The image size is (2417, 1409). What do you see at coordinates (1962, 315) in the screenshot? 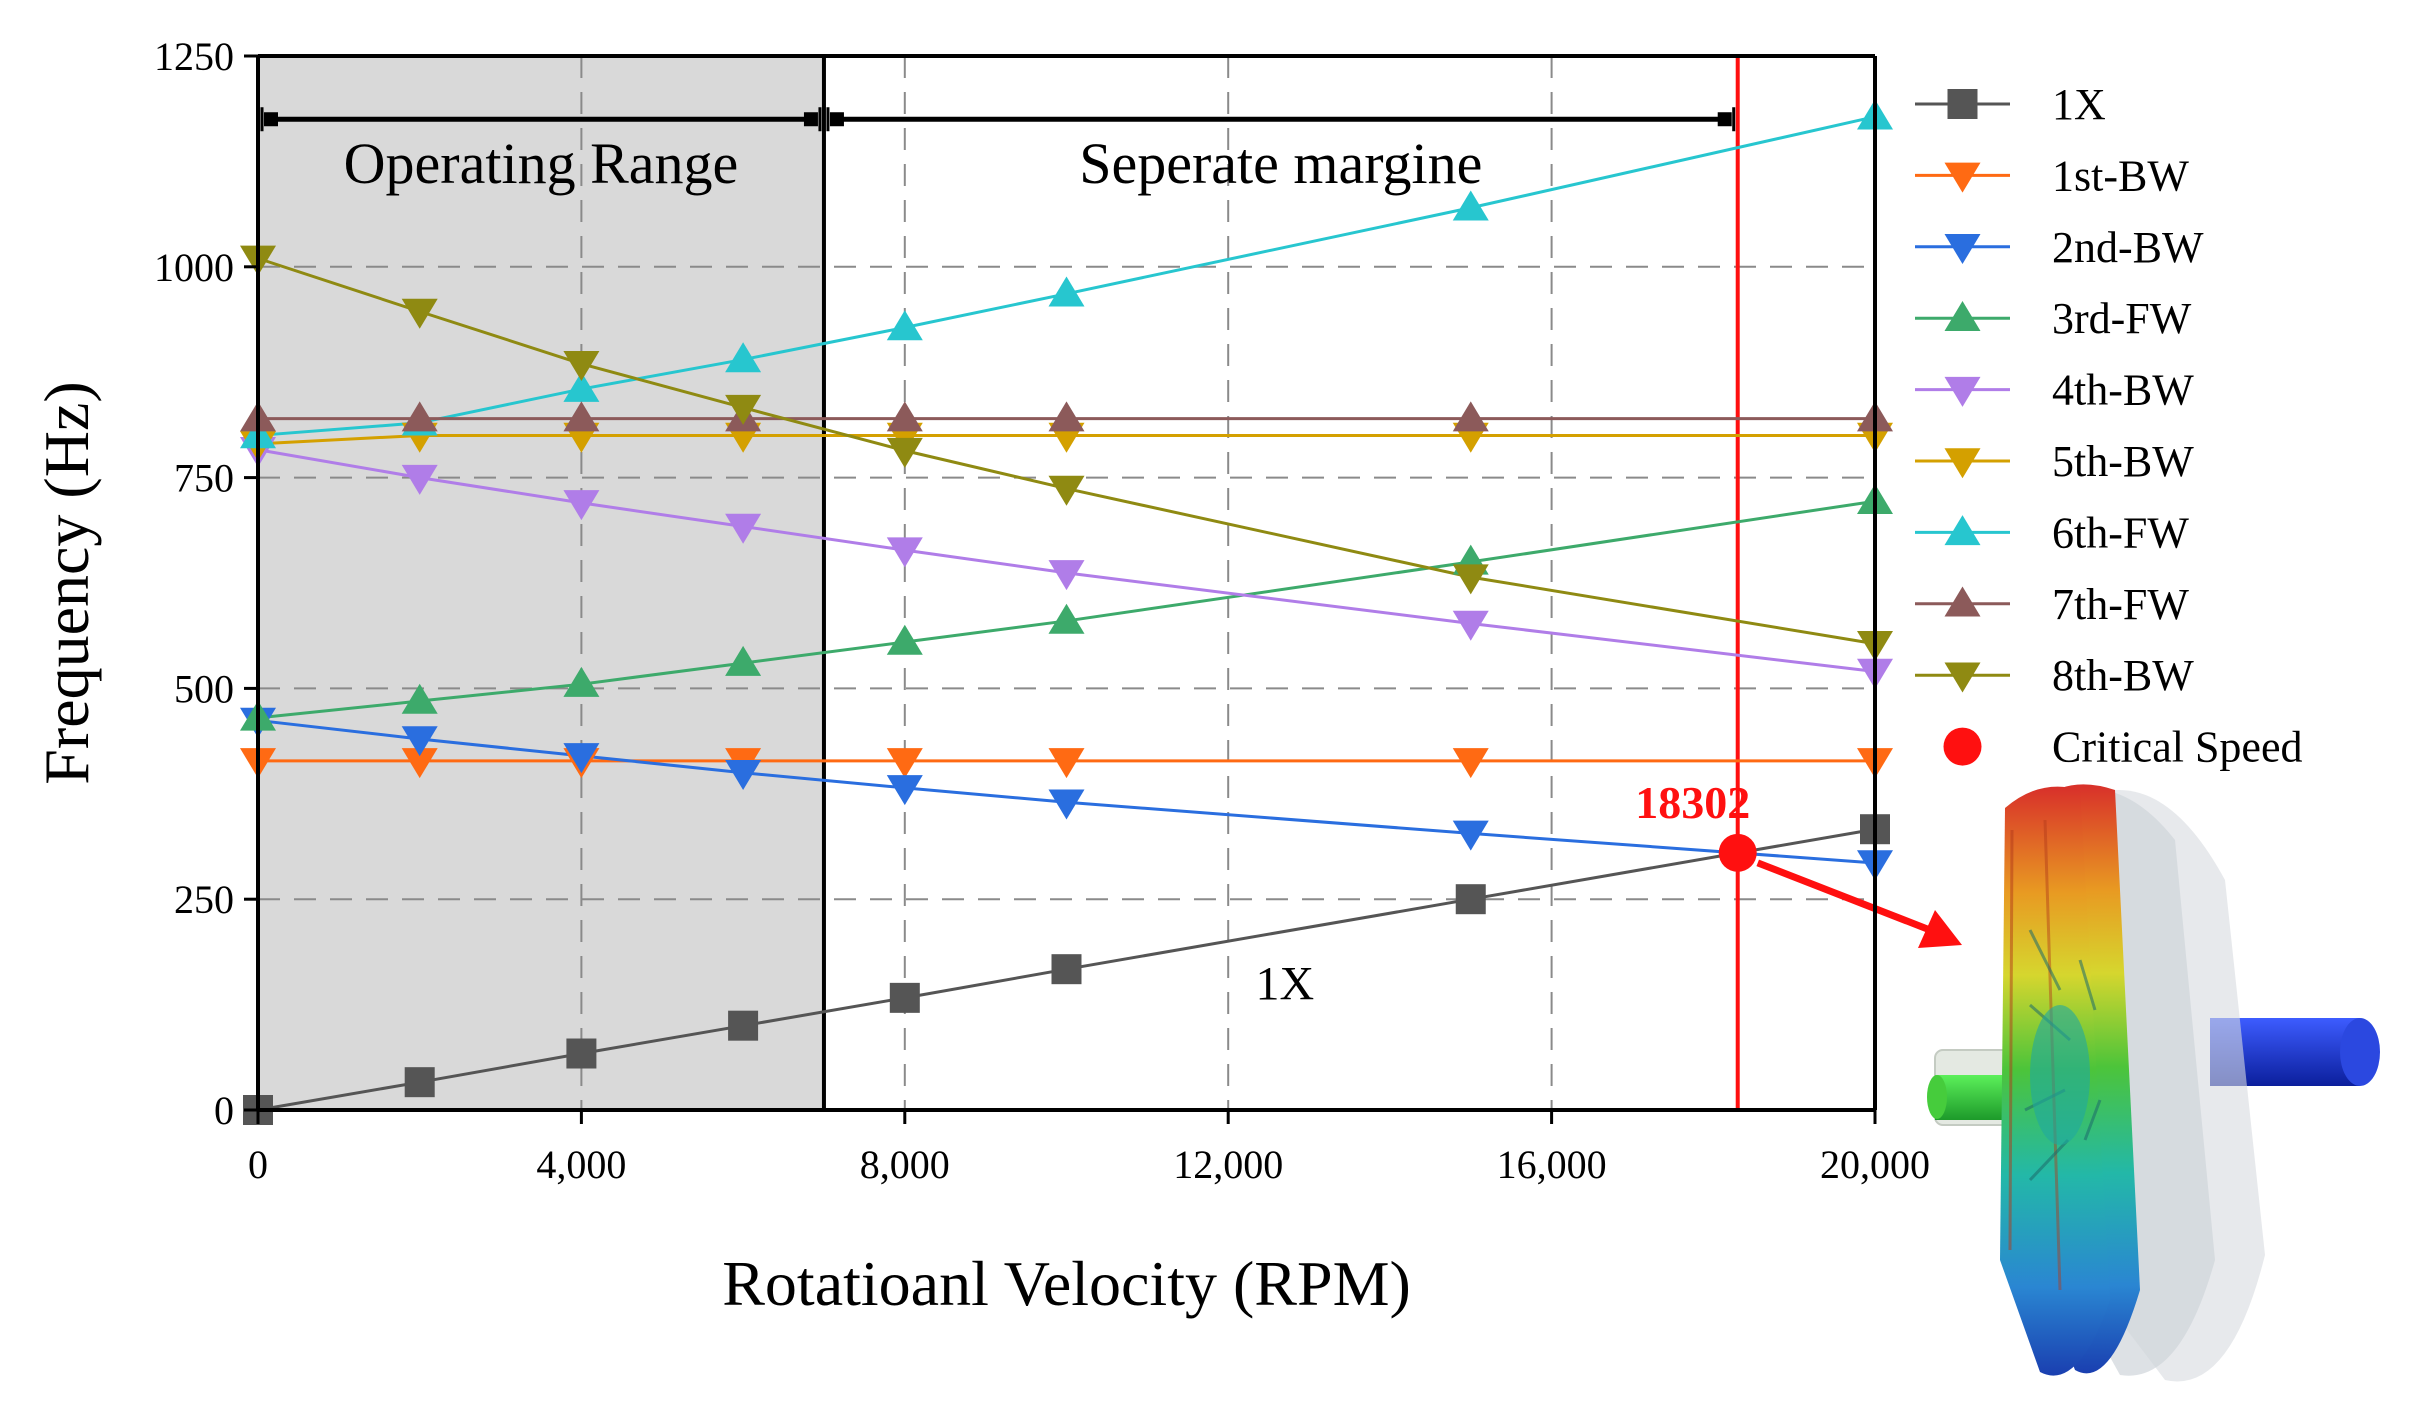
I see `legend-swatch-3rd-fw` at bounding box center [1962, 315].